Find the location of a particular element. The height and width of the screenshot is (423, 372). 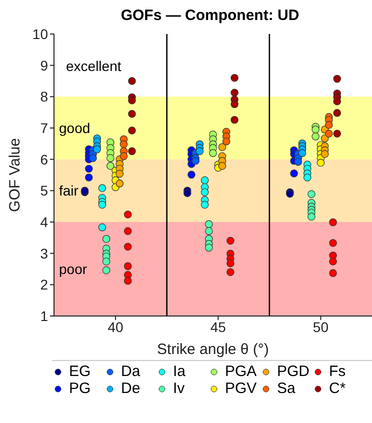

legend-label: Iv is located at coordinates (179, 388).